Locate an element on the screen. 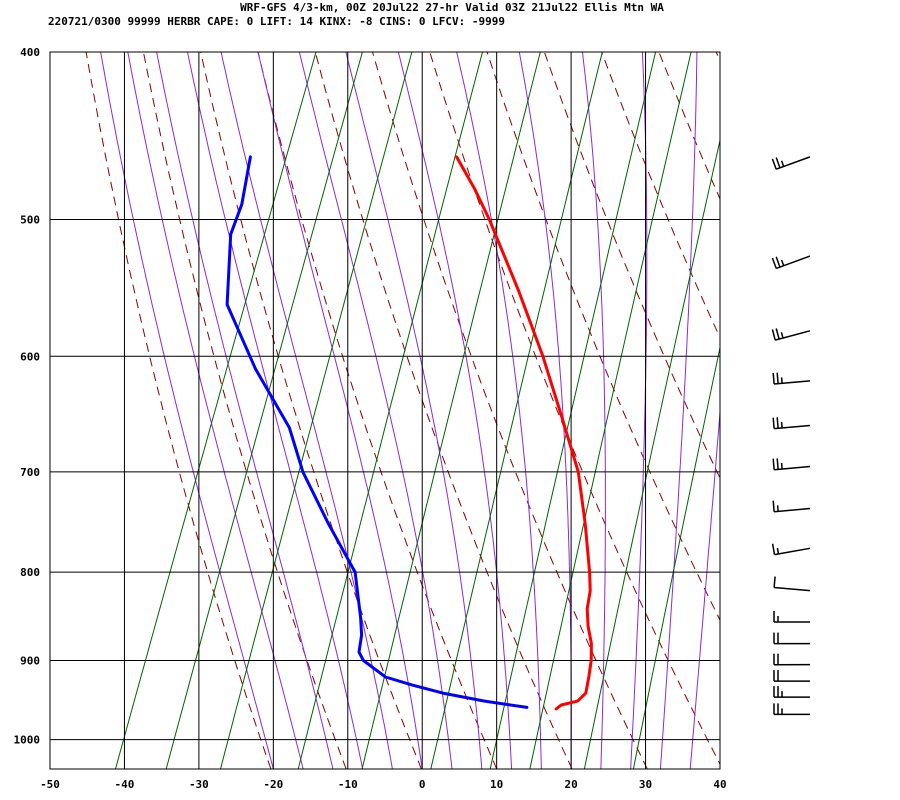 The width and height of the screenshot is (900, 800). wind-barbs is located at coordinates (791, 436).